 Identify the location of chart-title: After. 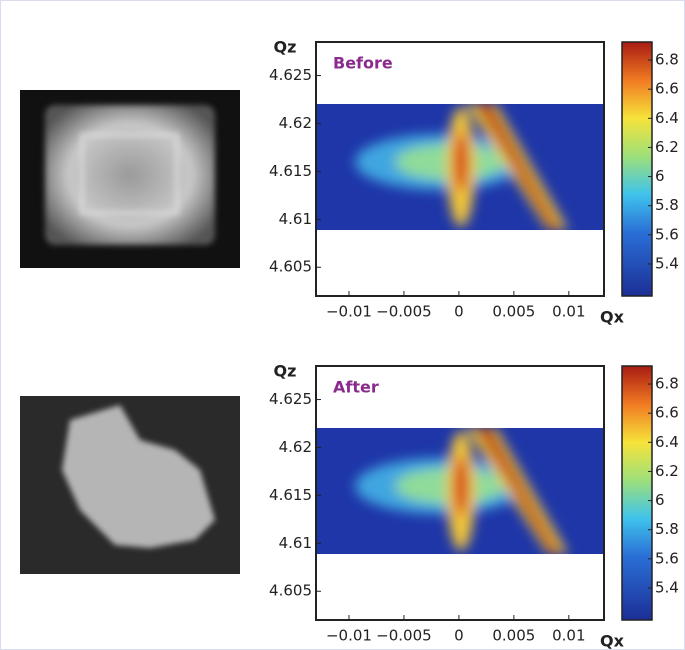
(356, 387).